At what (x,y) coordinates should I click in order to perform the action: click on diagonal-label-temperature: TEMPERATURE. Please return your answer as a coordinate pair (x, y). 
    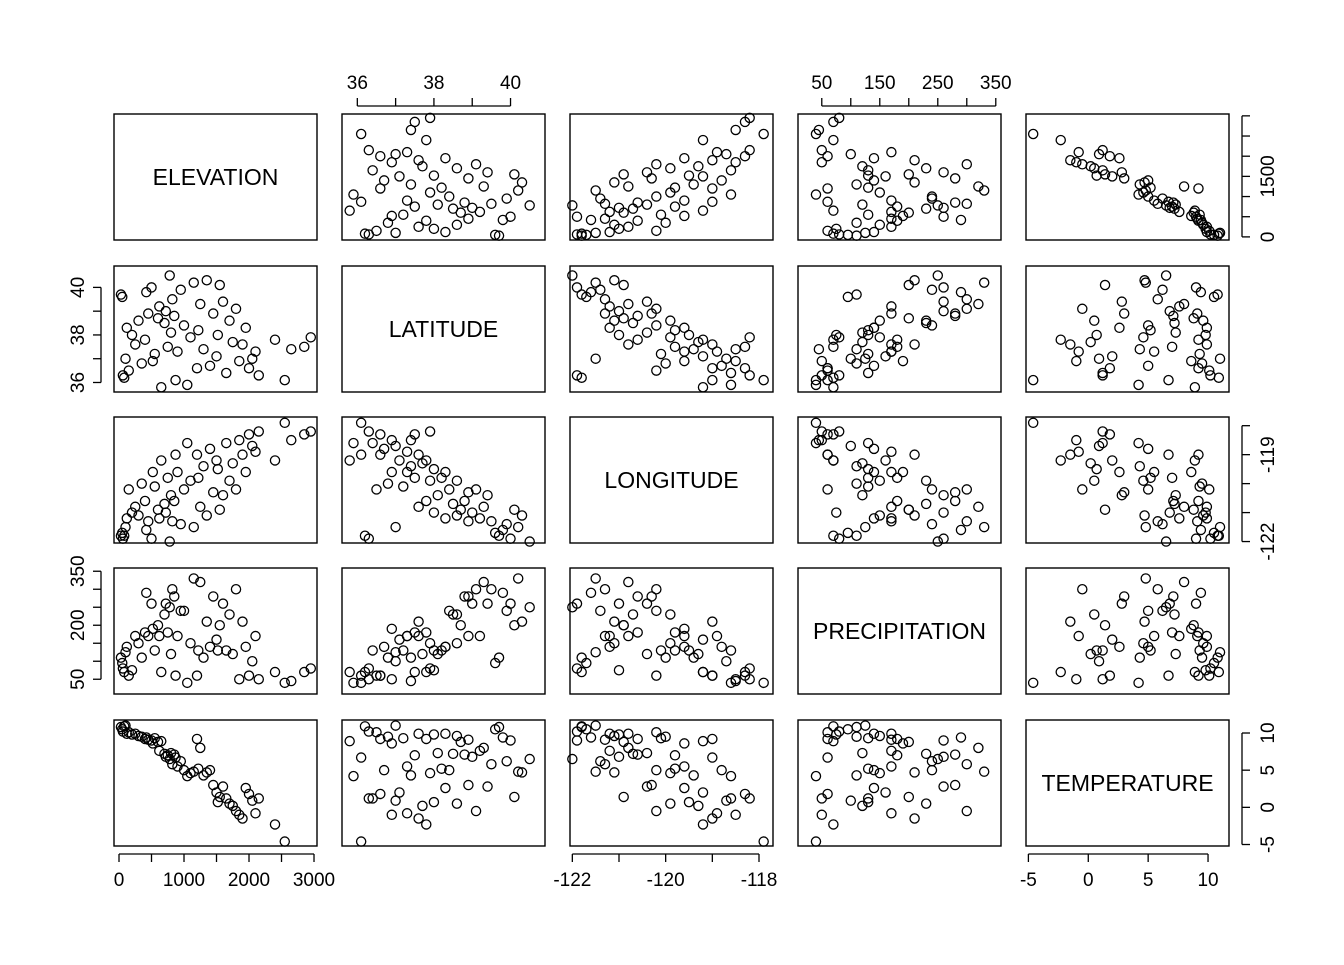
    Looking at the image, I should click on (1127, 783).